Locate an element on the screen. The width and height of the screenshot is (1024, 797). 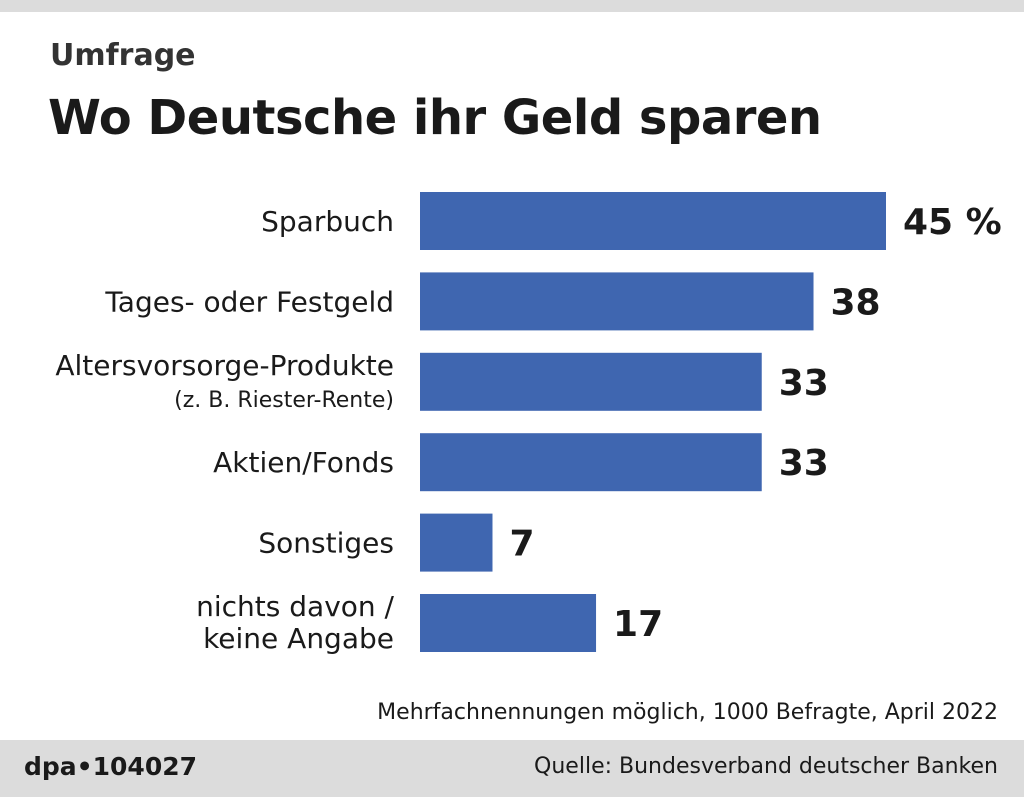
top-band is located at coordinates (512, 6).